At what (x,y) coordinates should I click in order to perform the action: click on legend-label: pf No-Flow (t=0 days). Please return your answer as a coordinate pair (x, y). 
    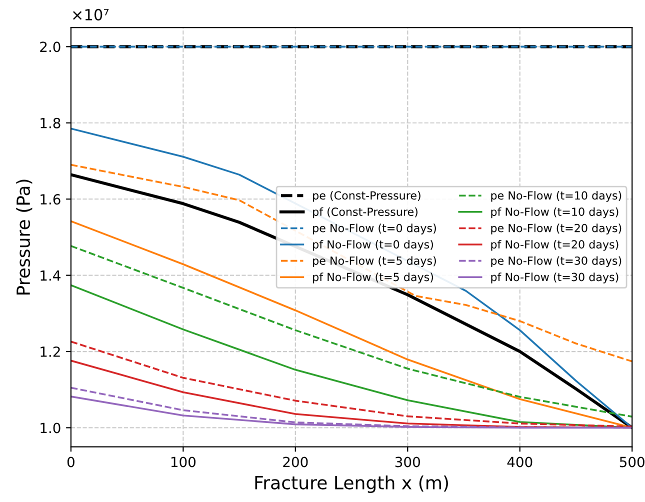
    Looking at the image, I should click on (373, 245).